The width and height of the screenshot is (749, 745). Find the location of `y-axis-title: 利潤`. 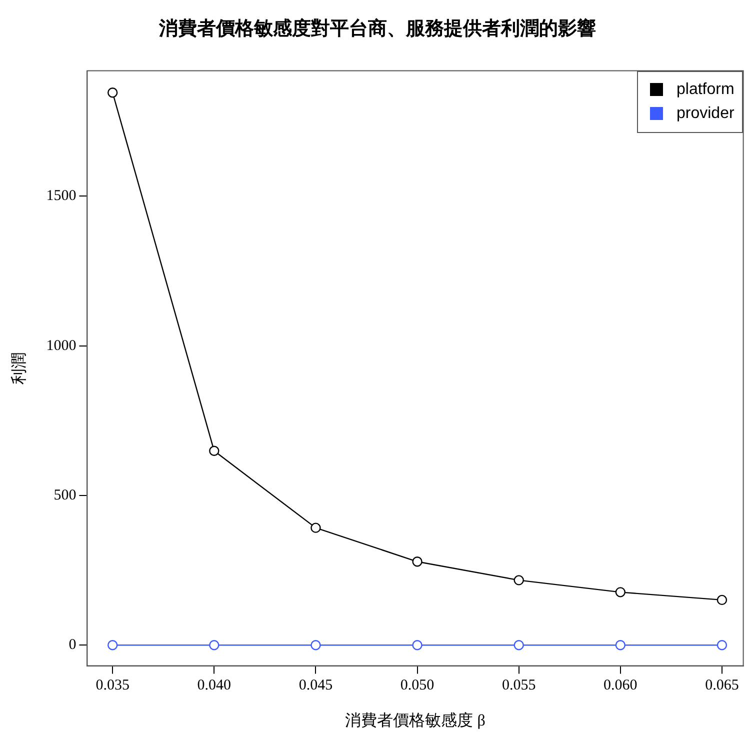

y-axis-title: 利潤 is located at coordinates (19, 368).